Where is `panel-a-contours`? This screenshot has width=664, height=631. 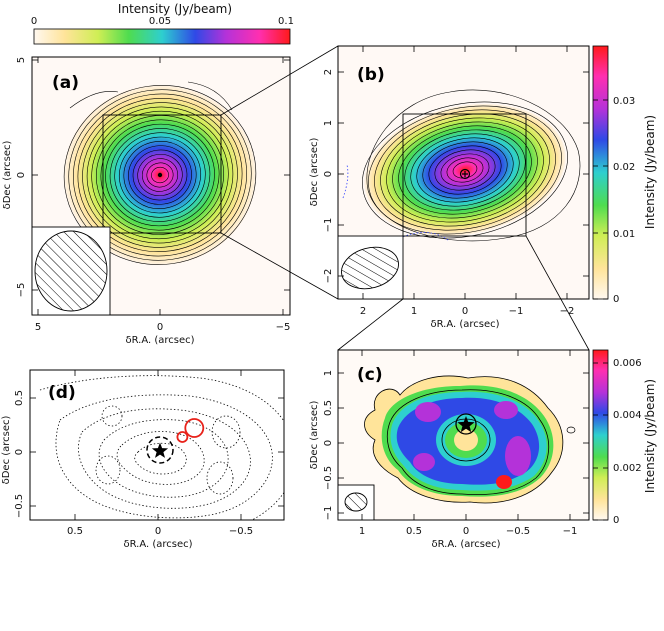 panel-a-contours is located at coordinates (160, 175).